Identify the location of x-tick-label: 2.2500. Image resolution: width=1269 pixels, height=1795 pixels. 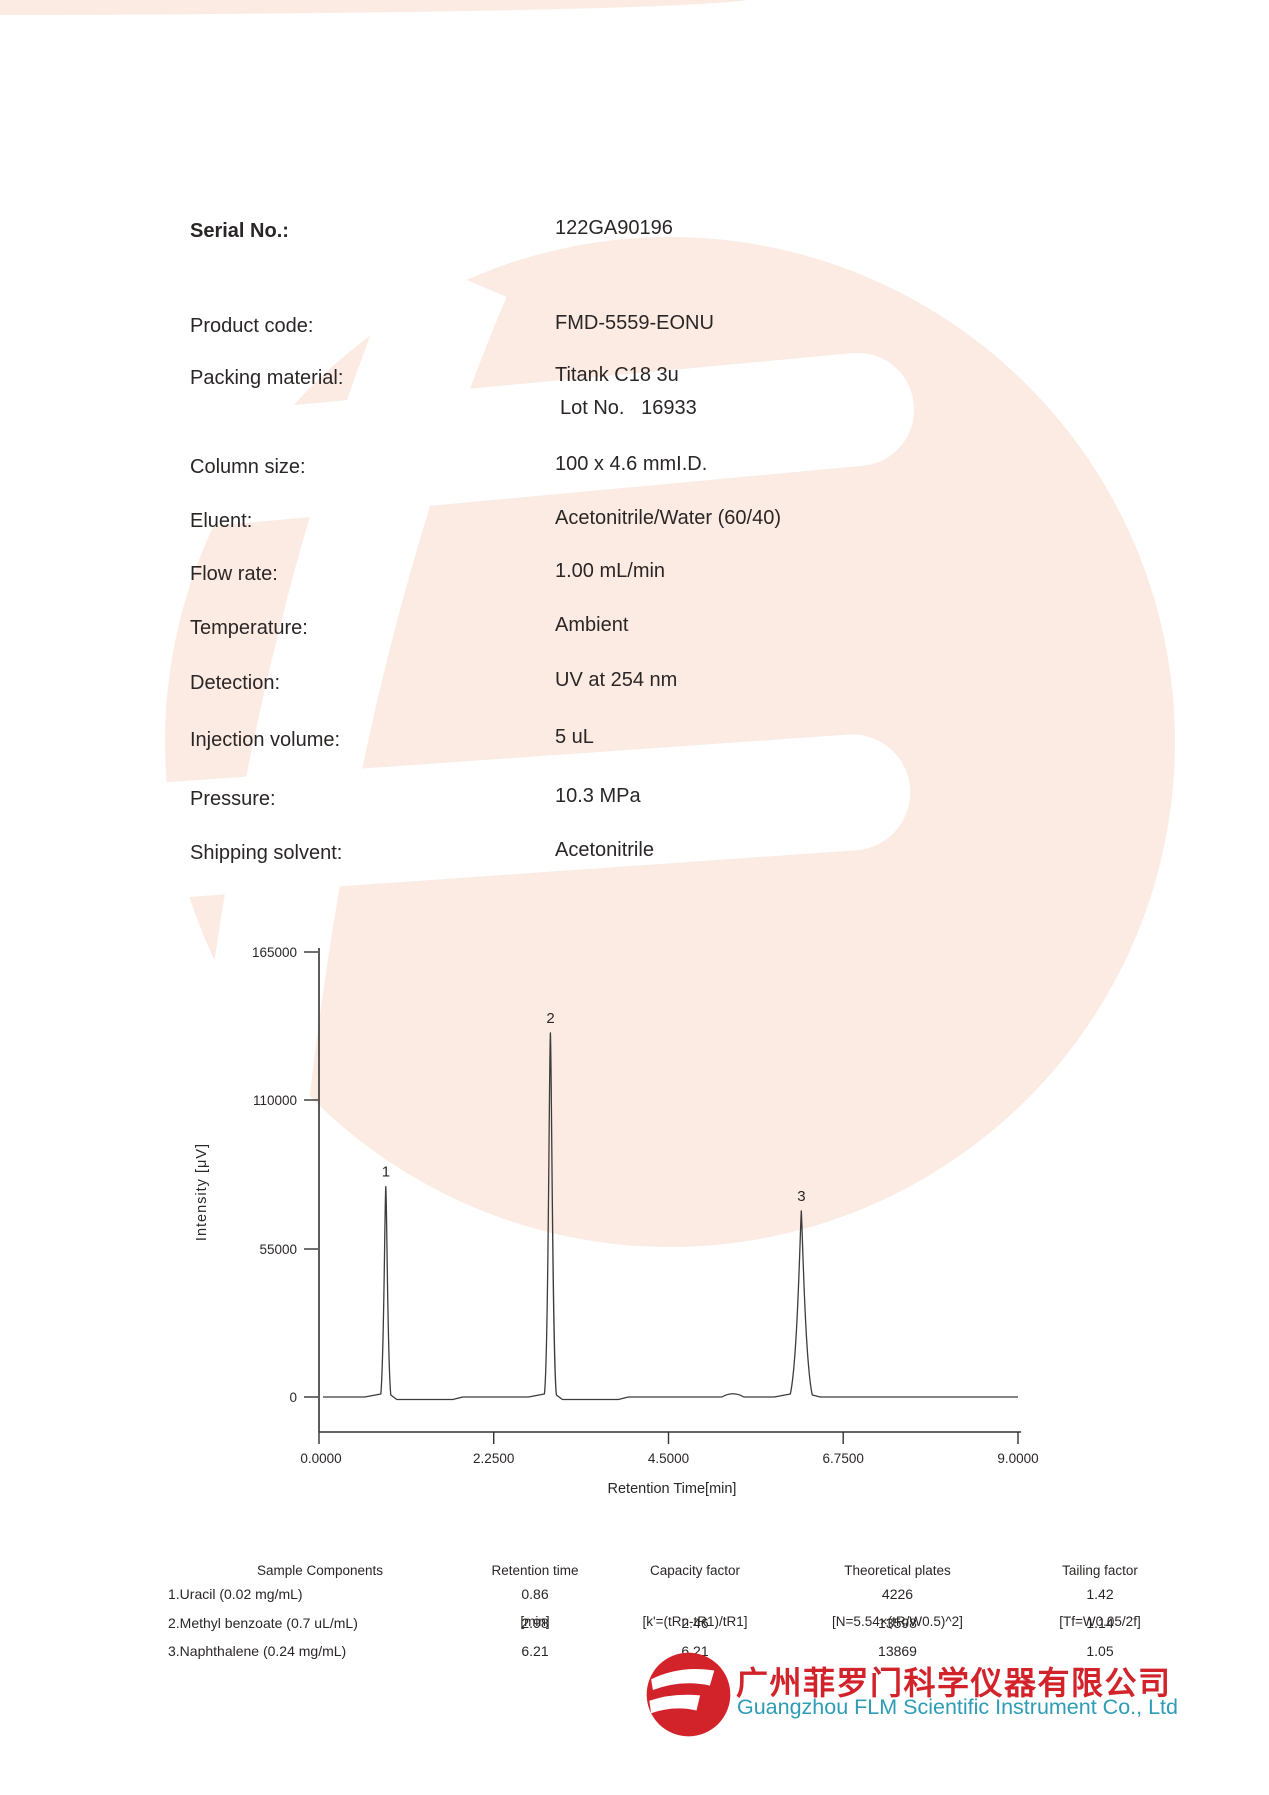
(493, 1458).